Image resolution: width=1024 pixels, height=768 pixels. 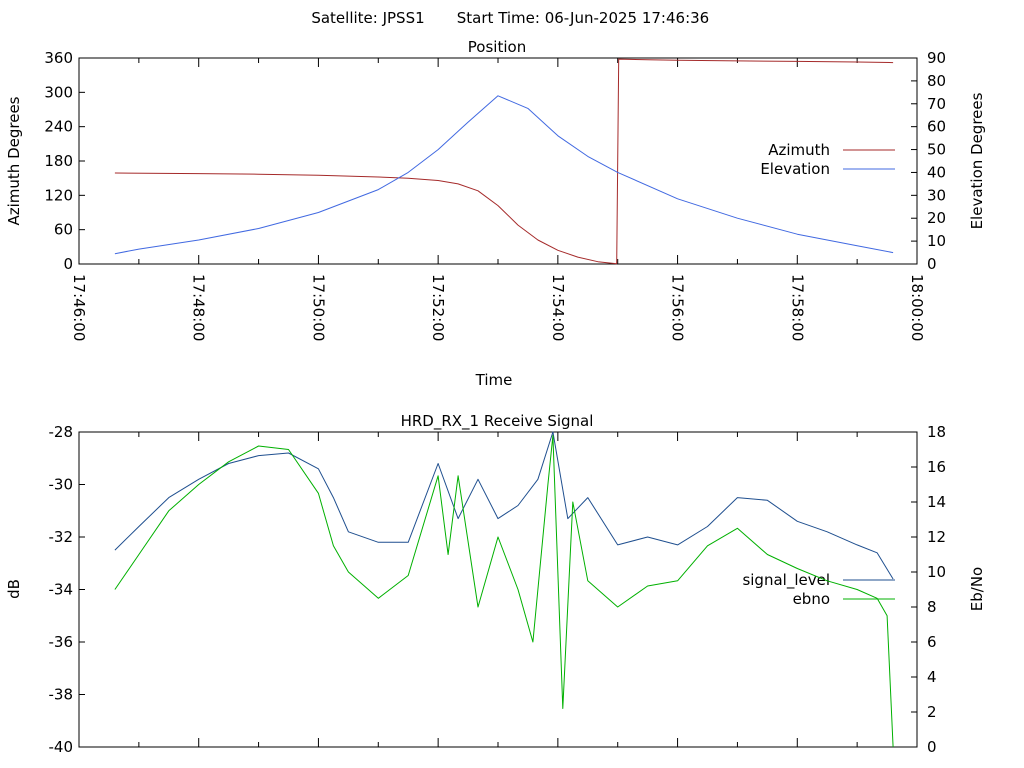 I want to click on position-y2-tick-label: 30, so click(x=936, y=195).